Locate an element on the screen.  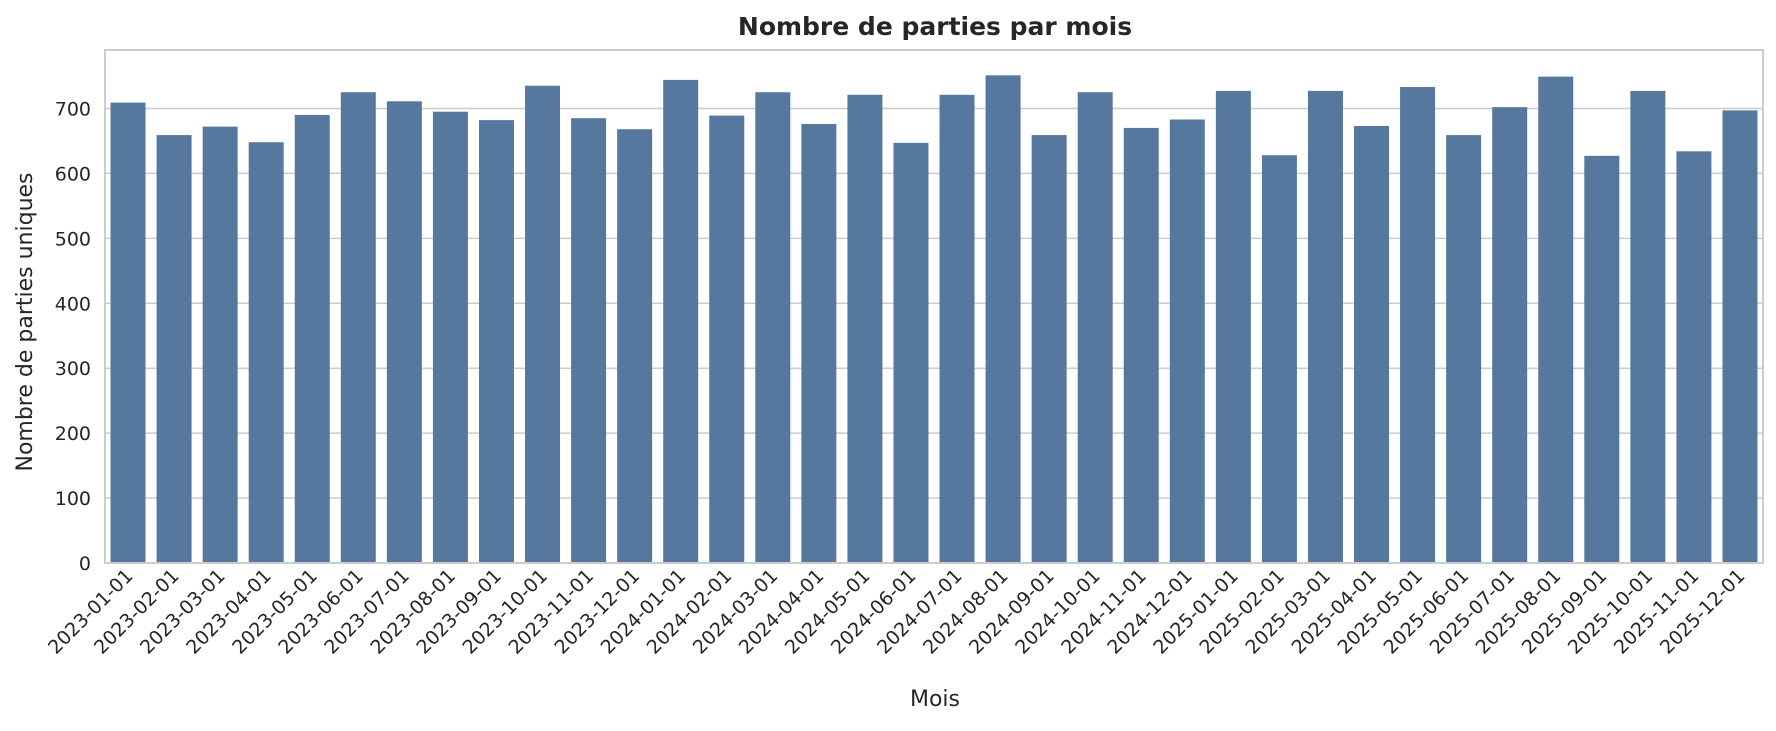
y-axis-label: Nombre de parties uniques is located at coordinates (25, 321).